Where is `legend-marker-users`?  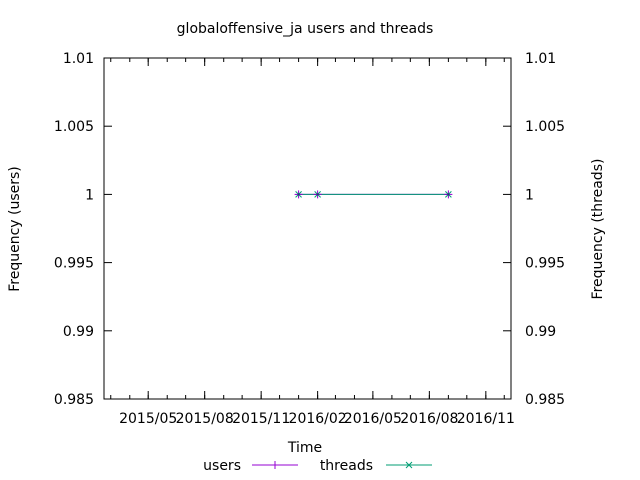 legend-marker-users is located at coordinates (275, 465).